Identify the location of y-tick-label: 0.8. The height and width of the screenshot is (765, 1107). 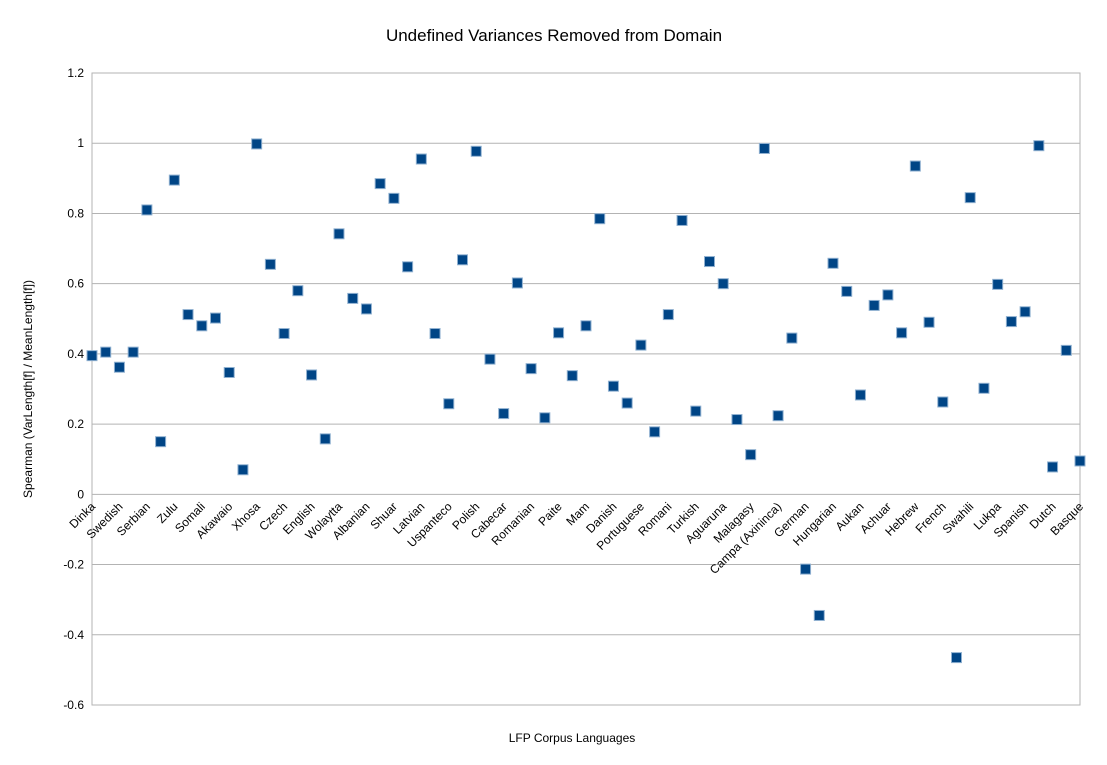
(75, 213).